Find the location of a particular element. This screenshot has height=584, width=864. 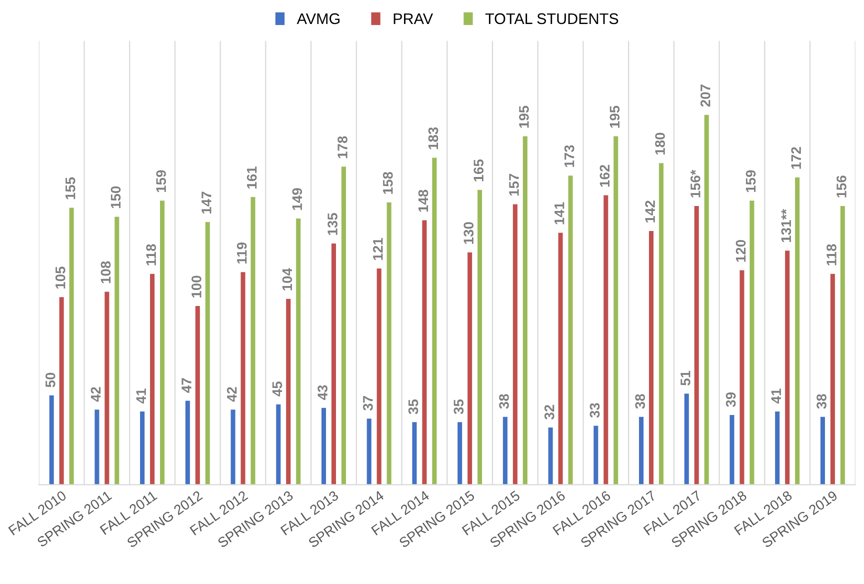

data-label: 157 is located at coordinates (514, 185).